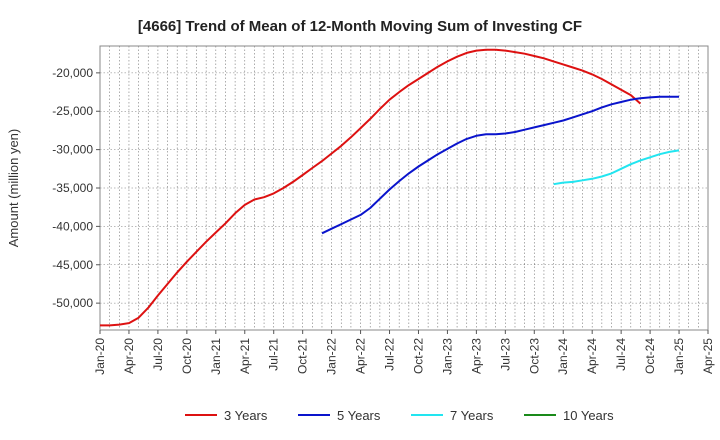 Image resolution: width=720 pixels, height=440 pixels. What do you see at coordinates (72, 150) in the screenshot?
I see `y-tick-label: -30,000` at bounding box center [72, 150].